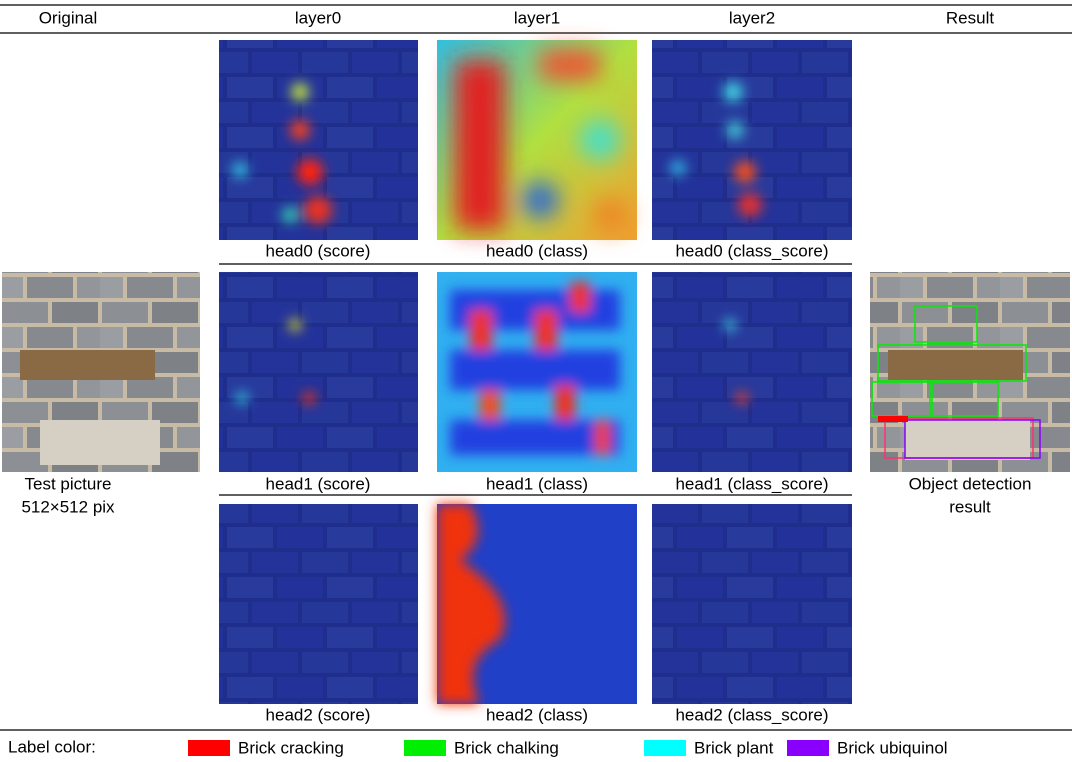 Image resolution: width=1072 pixels, height=762 pixels. What do you see at coordinates (751, 714) in the screenshot?
I see `panel-caption: head2 (class_score)` at bounding box center [751, 714].